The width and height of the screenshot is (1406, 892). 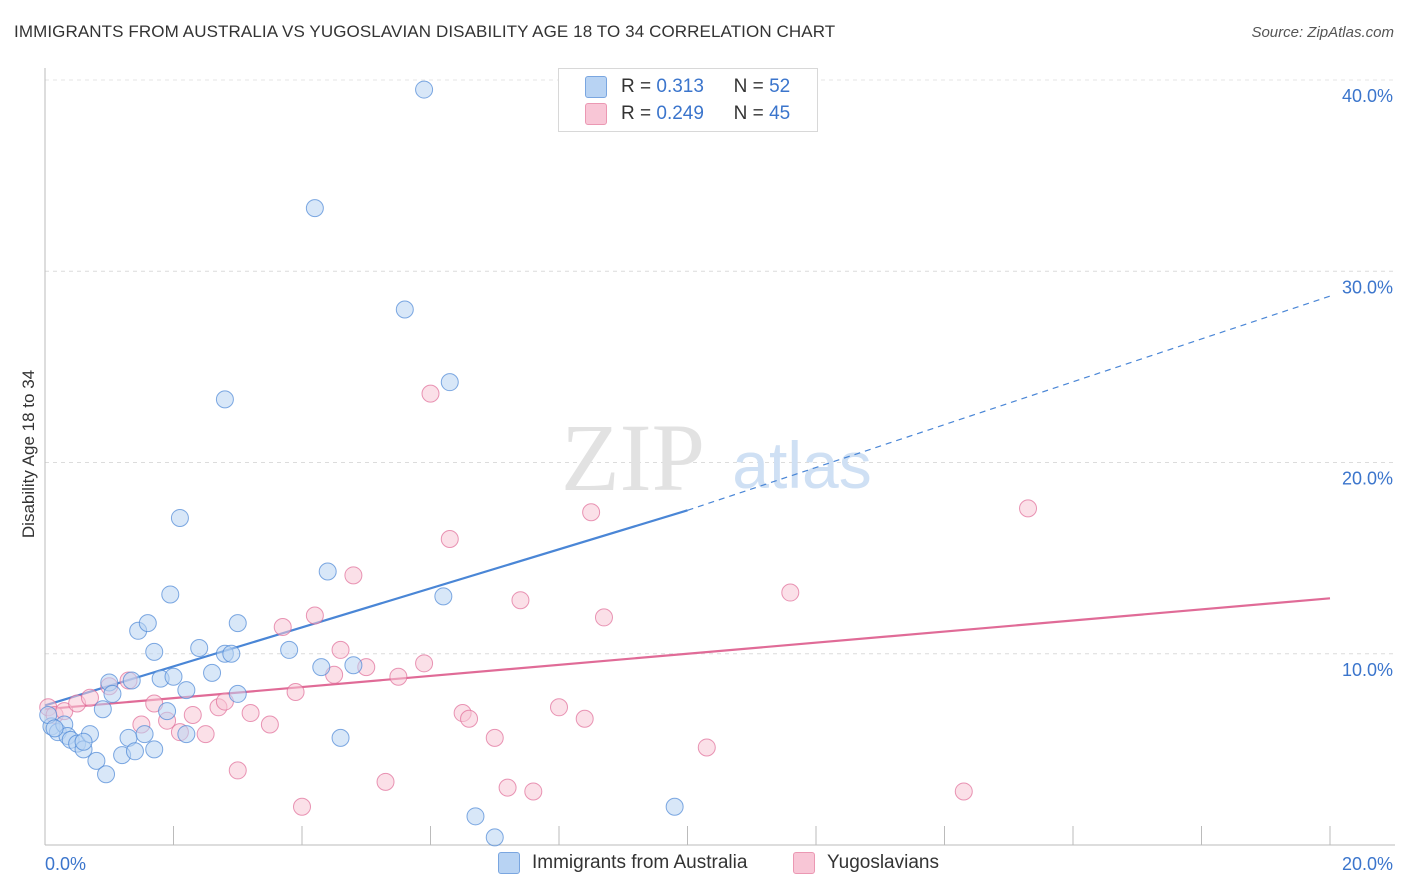 I want to click on y-axis-label: Disability Age 18 to 34, so click(x=28, y=454).